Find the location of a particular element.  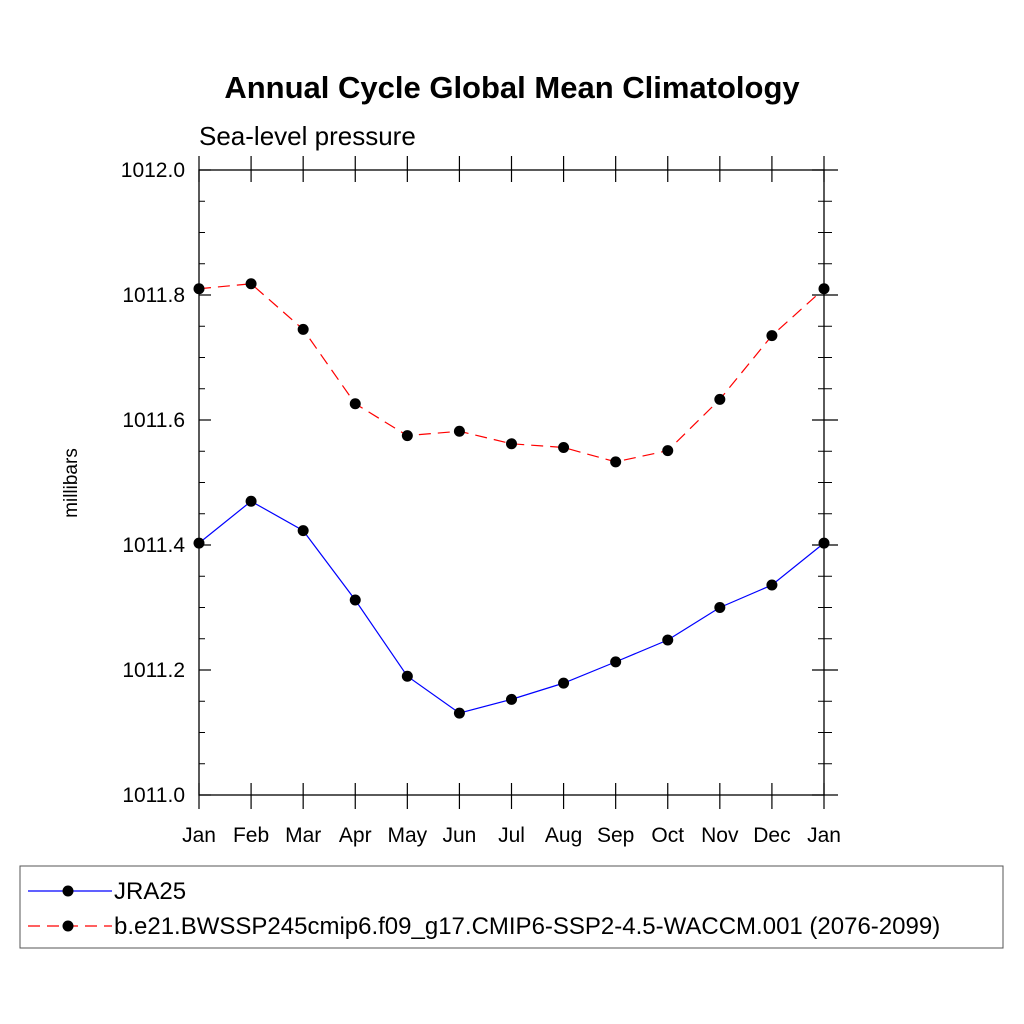

y-tick-label: 1011.8 is located at coordinates (153, 295).